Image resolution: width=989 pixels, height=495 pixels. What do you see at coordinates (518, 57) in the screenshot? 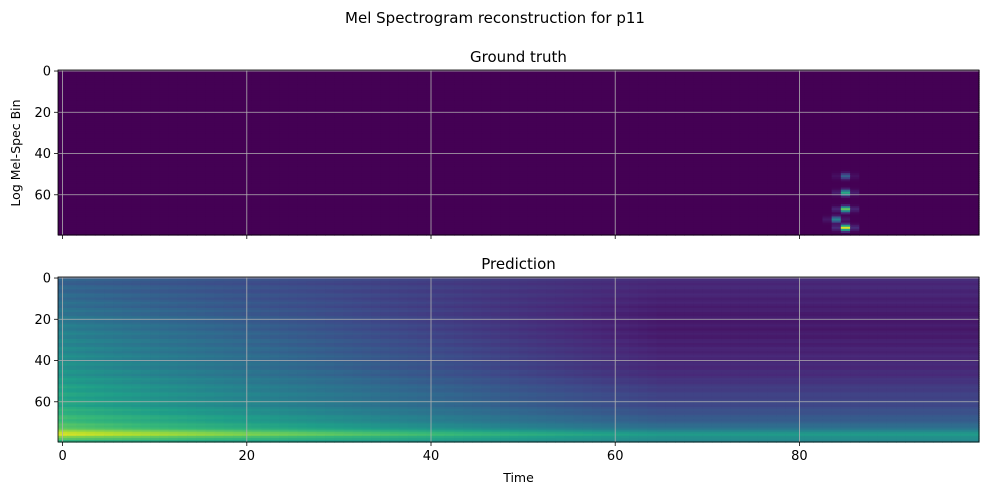
I see `ground-truth-title: Ground truth` at bounding box center [518, 57].